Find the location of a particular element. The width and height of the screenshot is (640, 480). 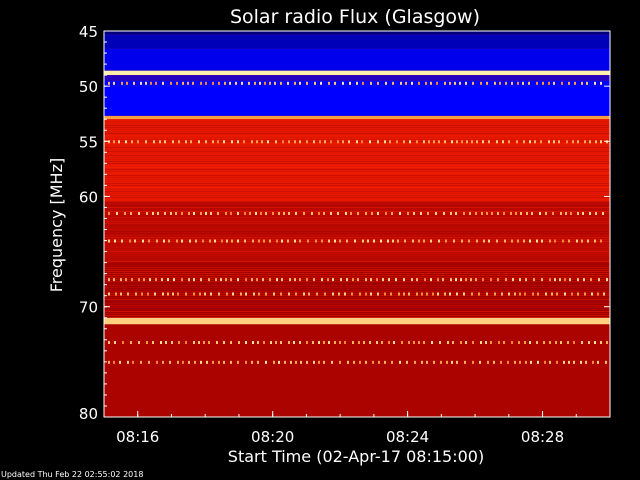

chart-title: Solar radio Flux (Glasgow) is located at coordinates (355, 17).